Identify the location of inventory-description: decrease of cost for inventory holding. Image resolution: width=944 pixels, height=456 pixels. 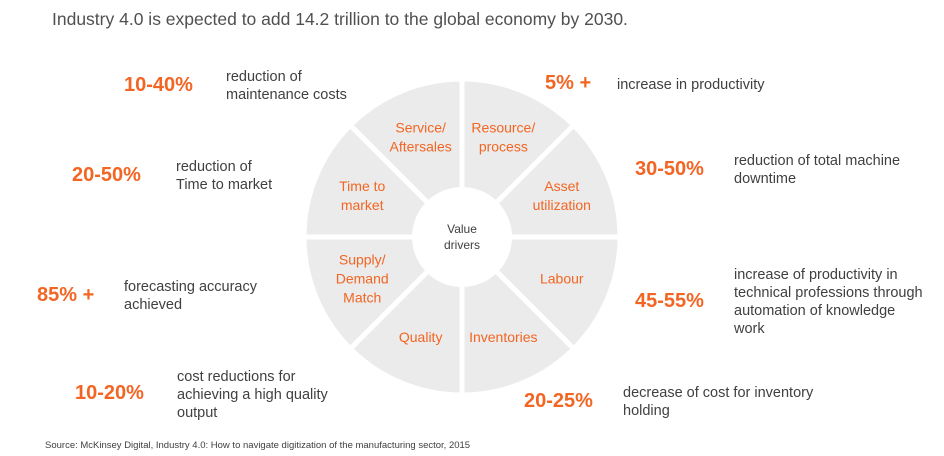
(718, 402).